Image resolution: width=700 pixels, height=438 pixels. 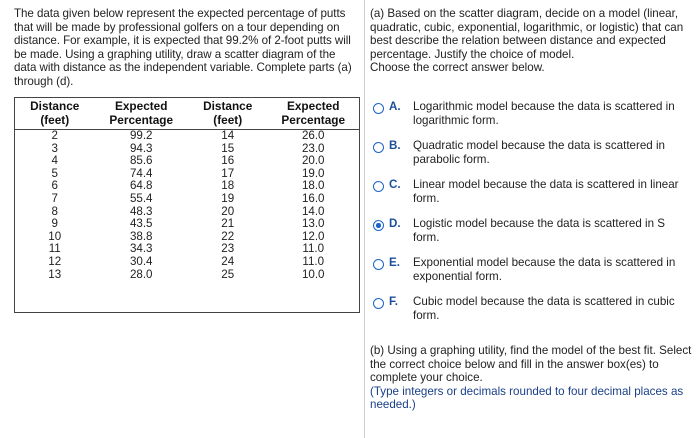 What do you see at coordinates (187, 236) in the screenshot?
I see `table-row: 10 38.8 22 12.0` at bounding box center [187, 236].